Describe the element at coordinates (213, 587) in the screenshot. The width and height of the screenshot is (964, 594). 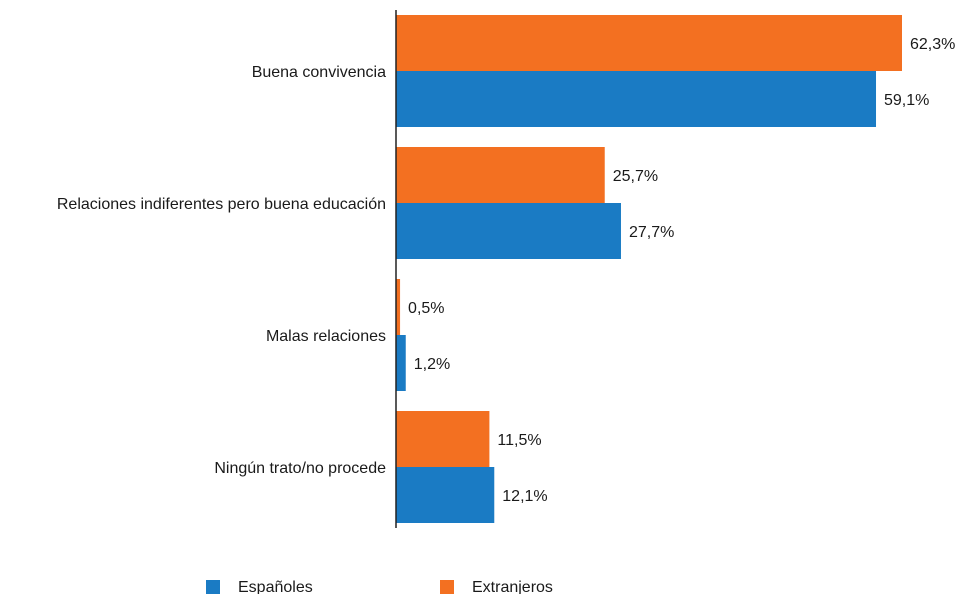
I see `legend-swatch-espanoles` at that location.